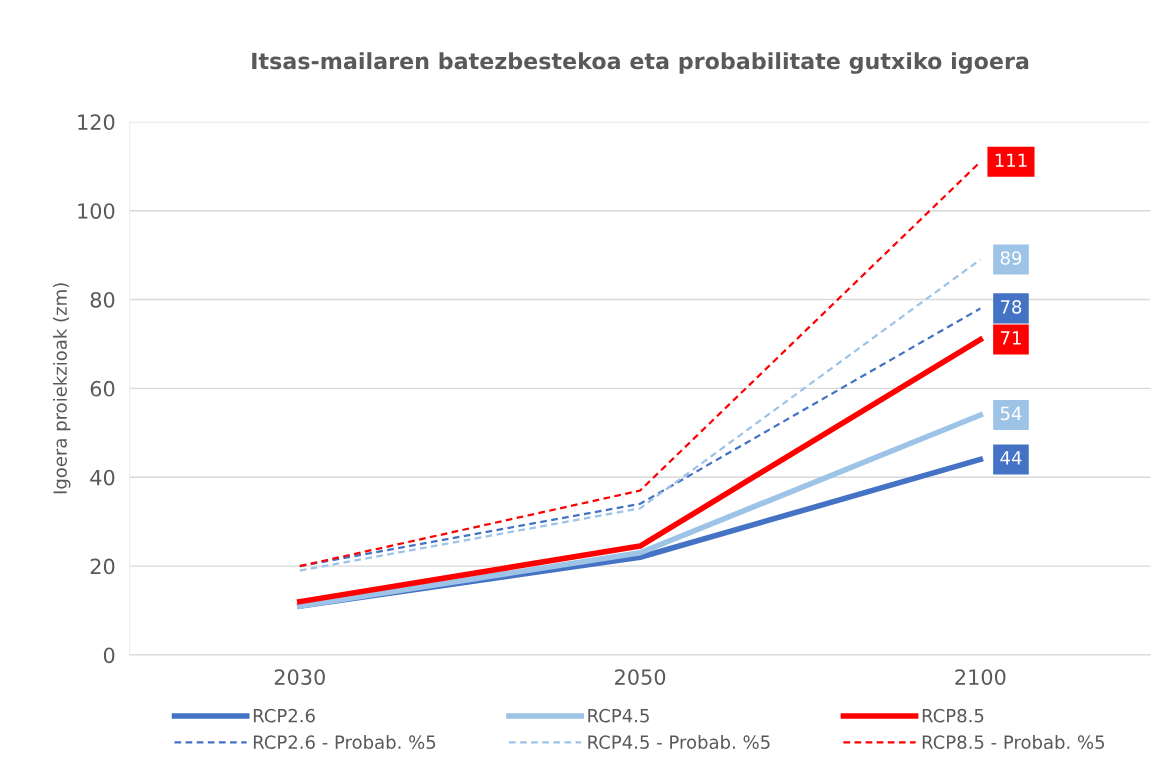 The image size is (1168, 776). What do you see at coordinates (1010, 338) in the screenshot?
I see `data-label: 71` at bounding box center [1010, 338].